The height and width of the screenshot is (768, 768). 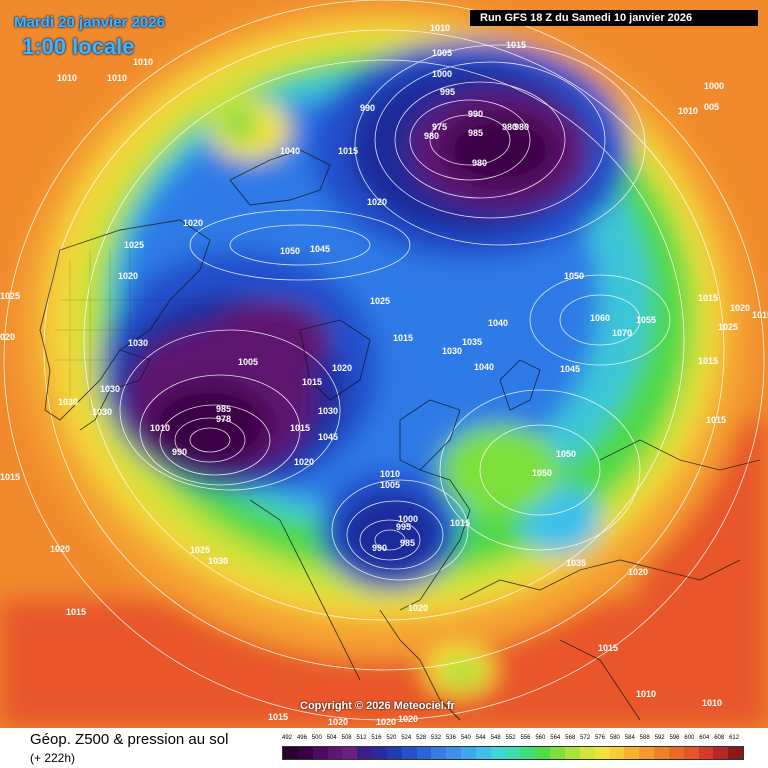 What do you see at coordinates (129, 739) in the screenshot?
I see `map-title: Géop. Z500 & pression au sol` at bounding box center [129, 739].